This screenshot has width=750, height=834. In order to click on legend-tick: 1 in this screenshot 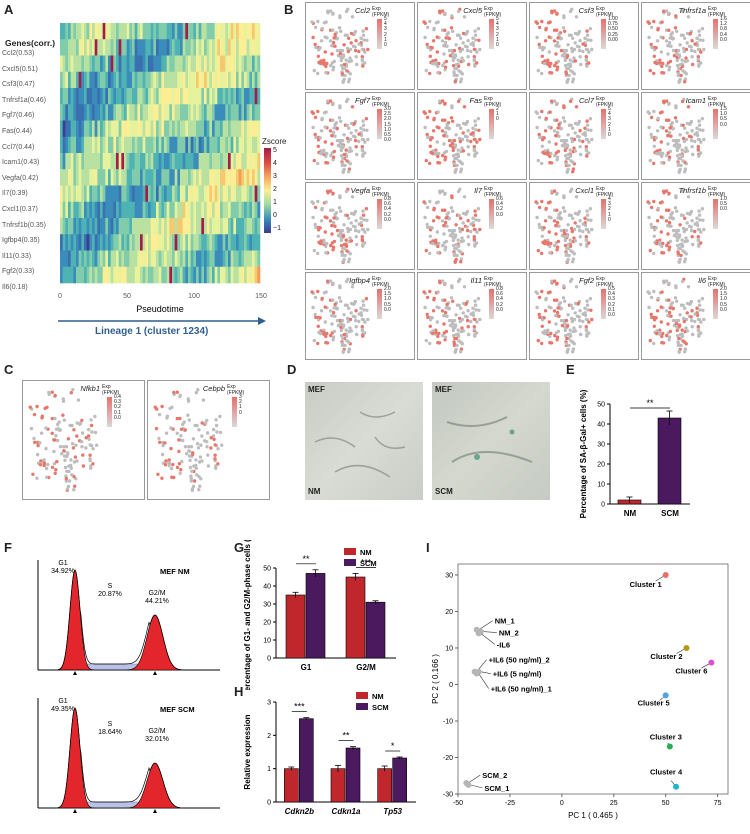, I will do `click(609, 129)`.